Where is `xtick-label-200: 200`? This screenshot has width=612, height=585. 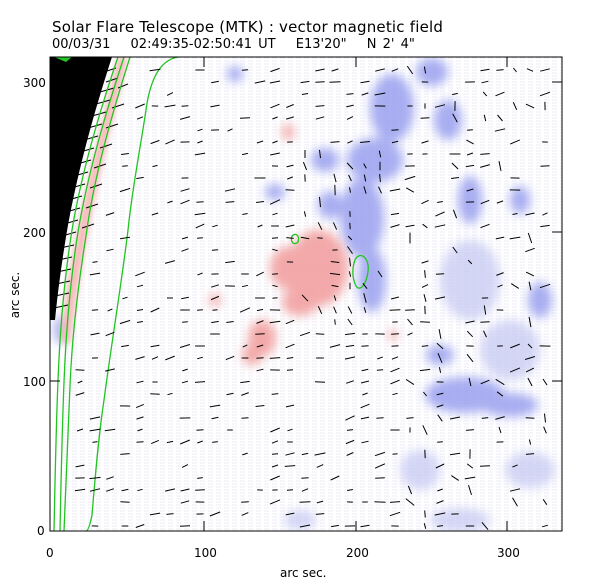
xtick-label-200: 200 is located at coordinates (357, 553).